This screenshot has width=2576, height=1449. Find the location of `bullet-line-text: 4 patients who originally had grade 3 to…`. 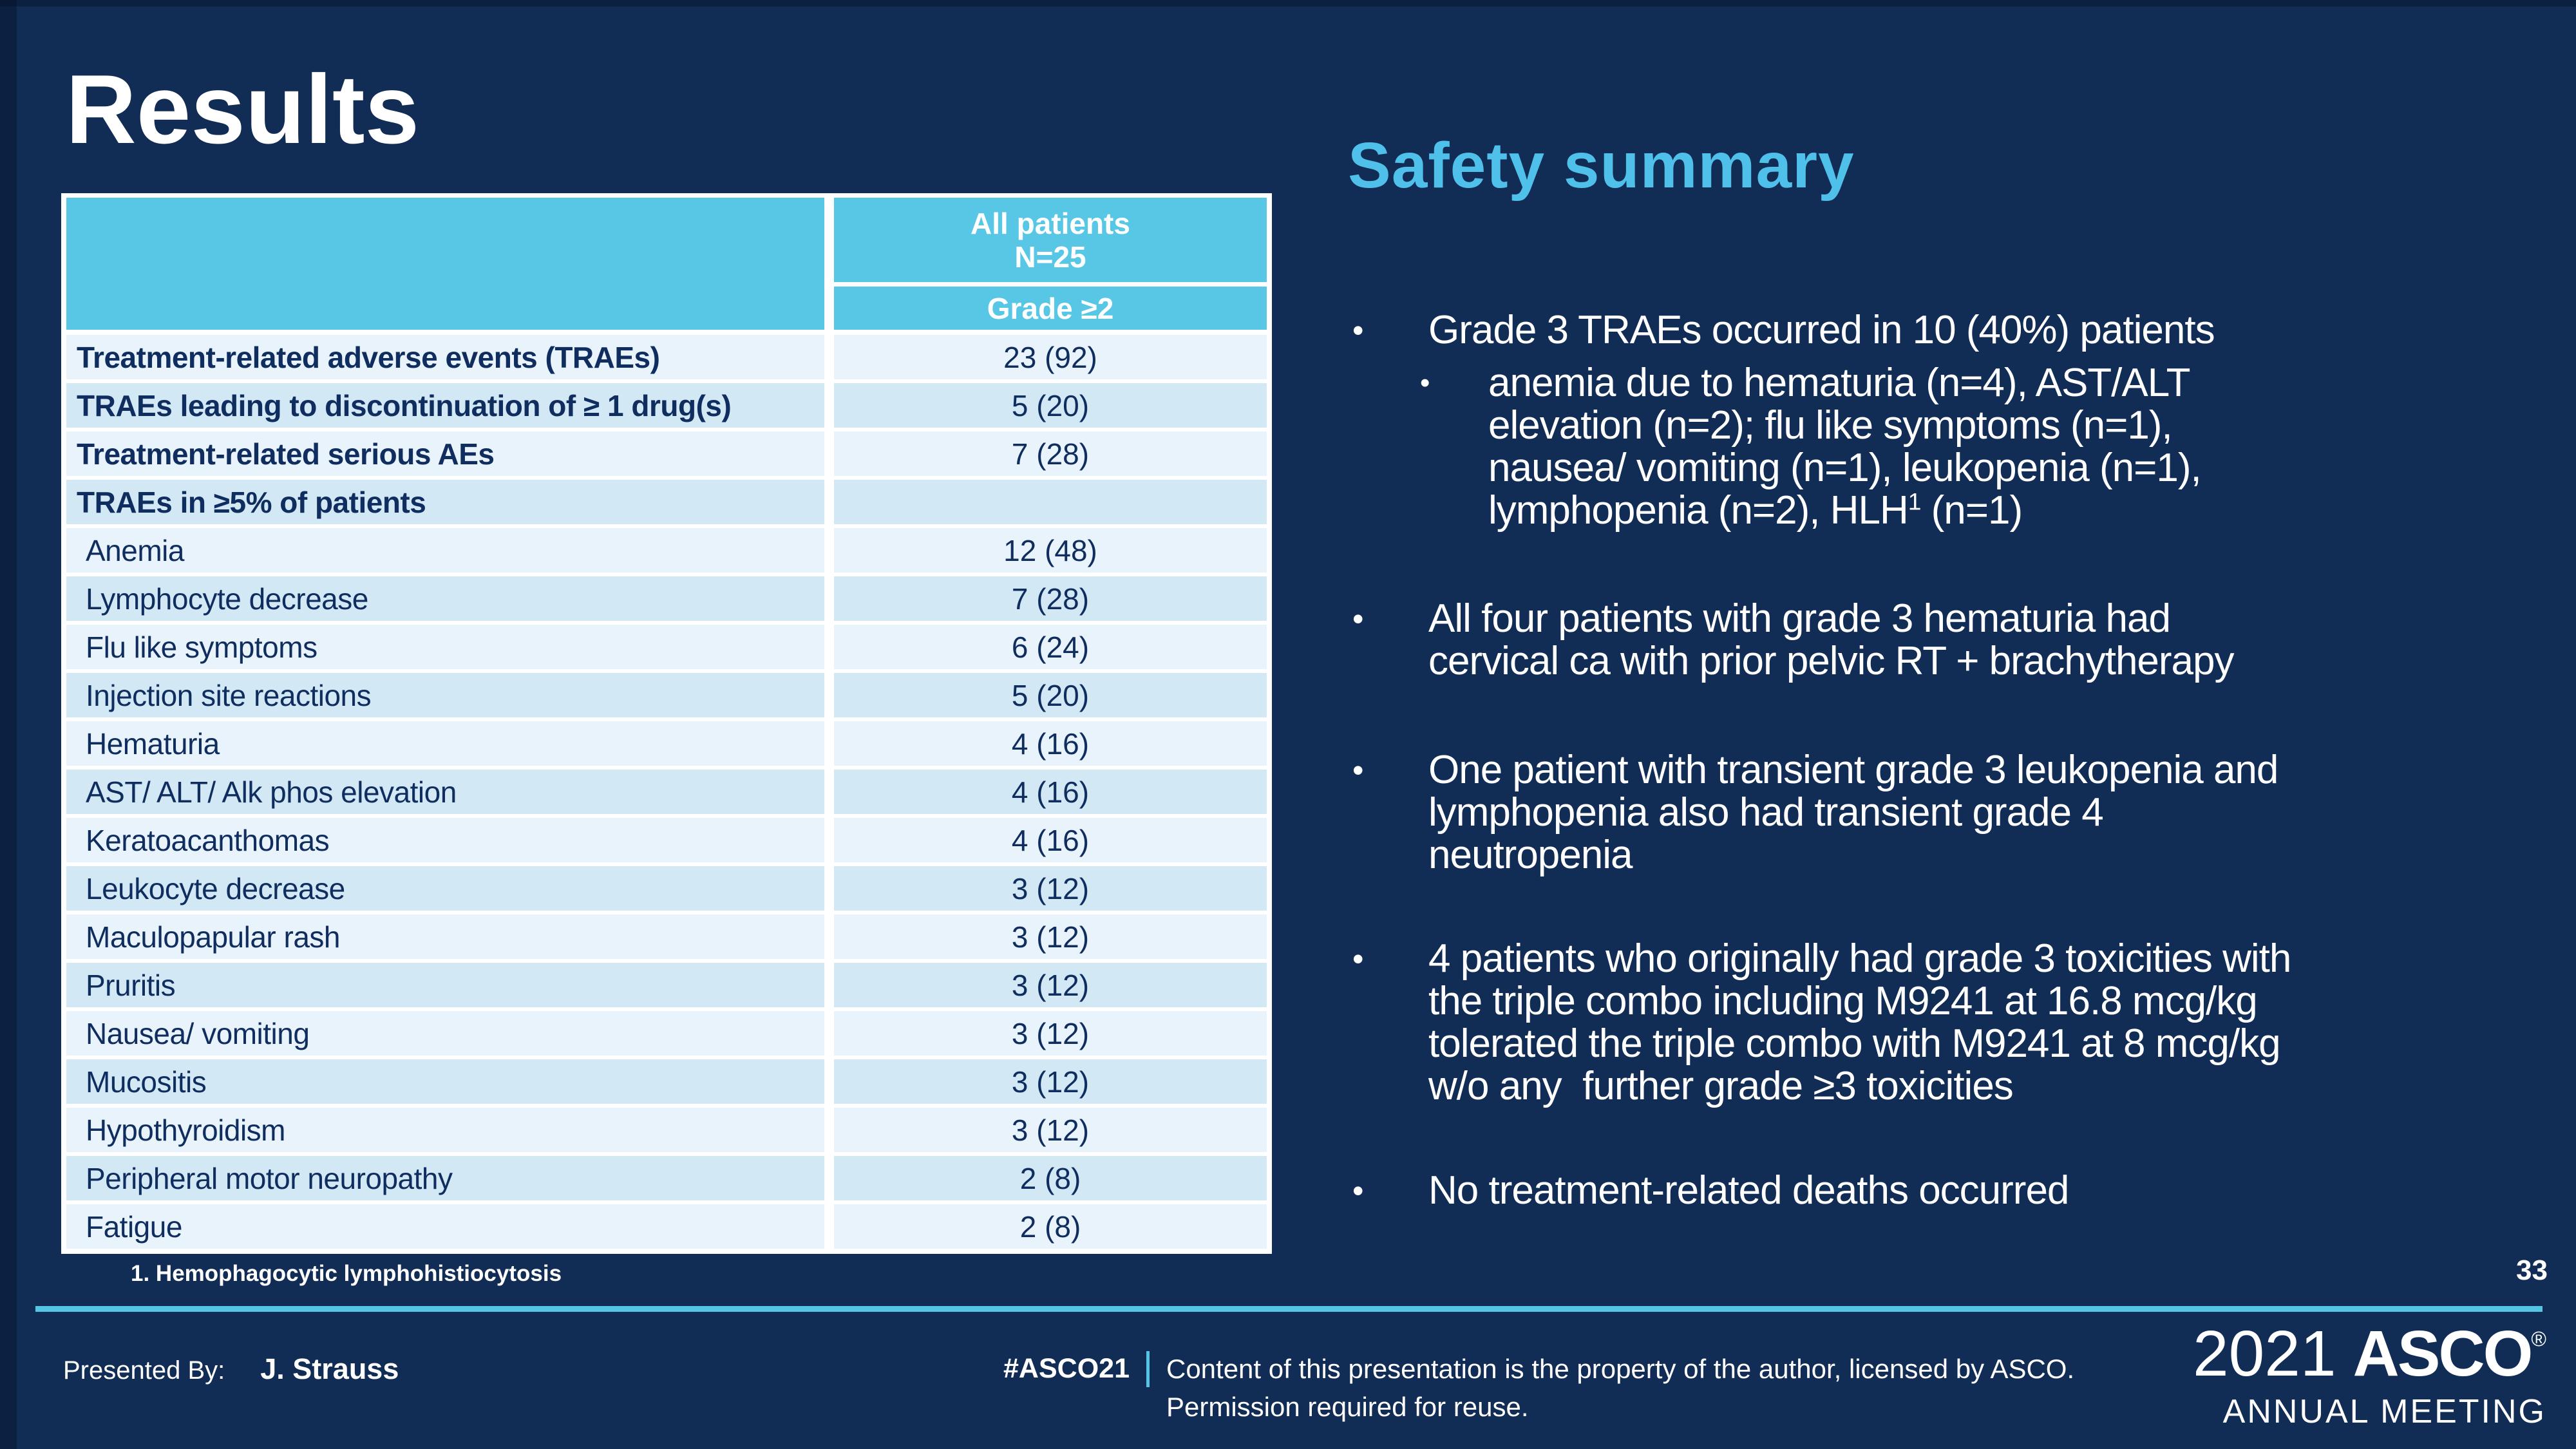

bullet-line-text: 4 patients who originally had grade 3 to… is located at coordinates (1859, 958).